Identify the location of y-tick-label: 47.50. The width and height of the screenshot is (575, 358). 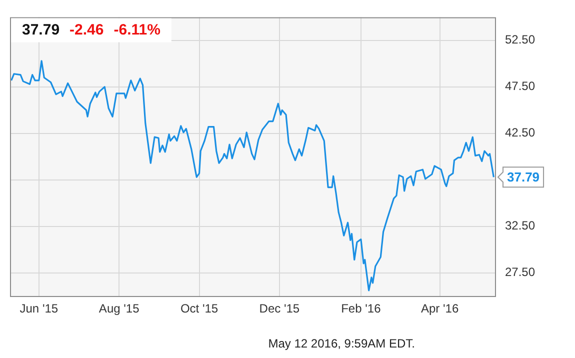
(520, 86).